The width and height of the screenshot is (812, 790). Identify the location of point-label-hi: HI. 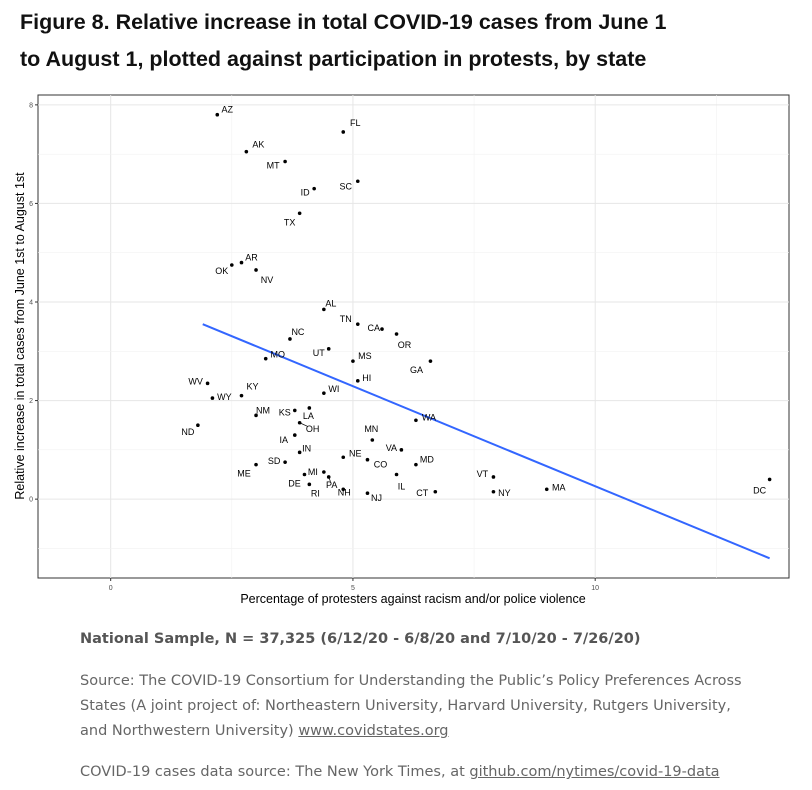
(366, 378).